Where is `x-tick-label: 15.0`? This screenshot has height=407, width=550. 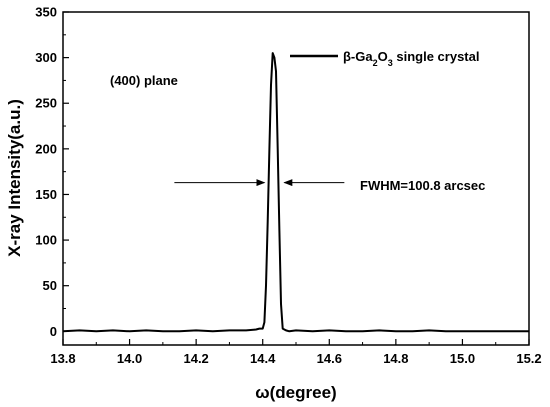 x-tick-label: 15.0 is located at coordinates (462, 358).